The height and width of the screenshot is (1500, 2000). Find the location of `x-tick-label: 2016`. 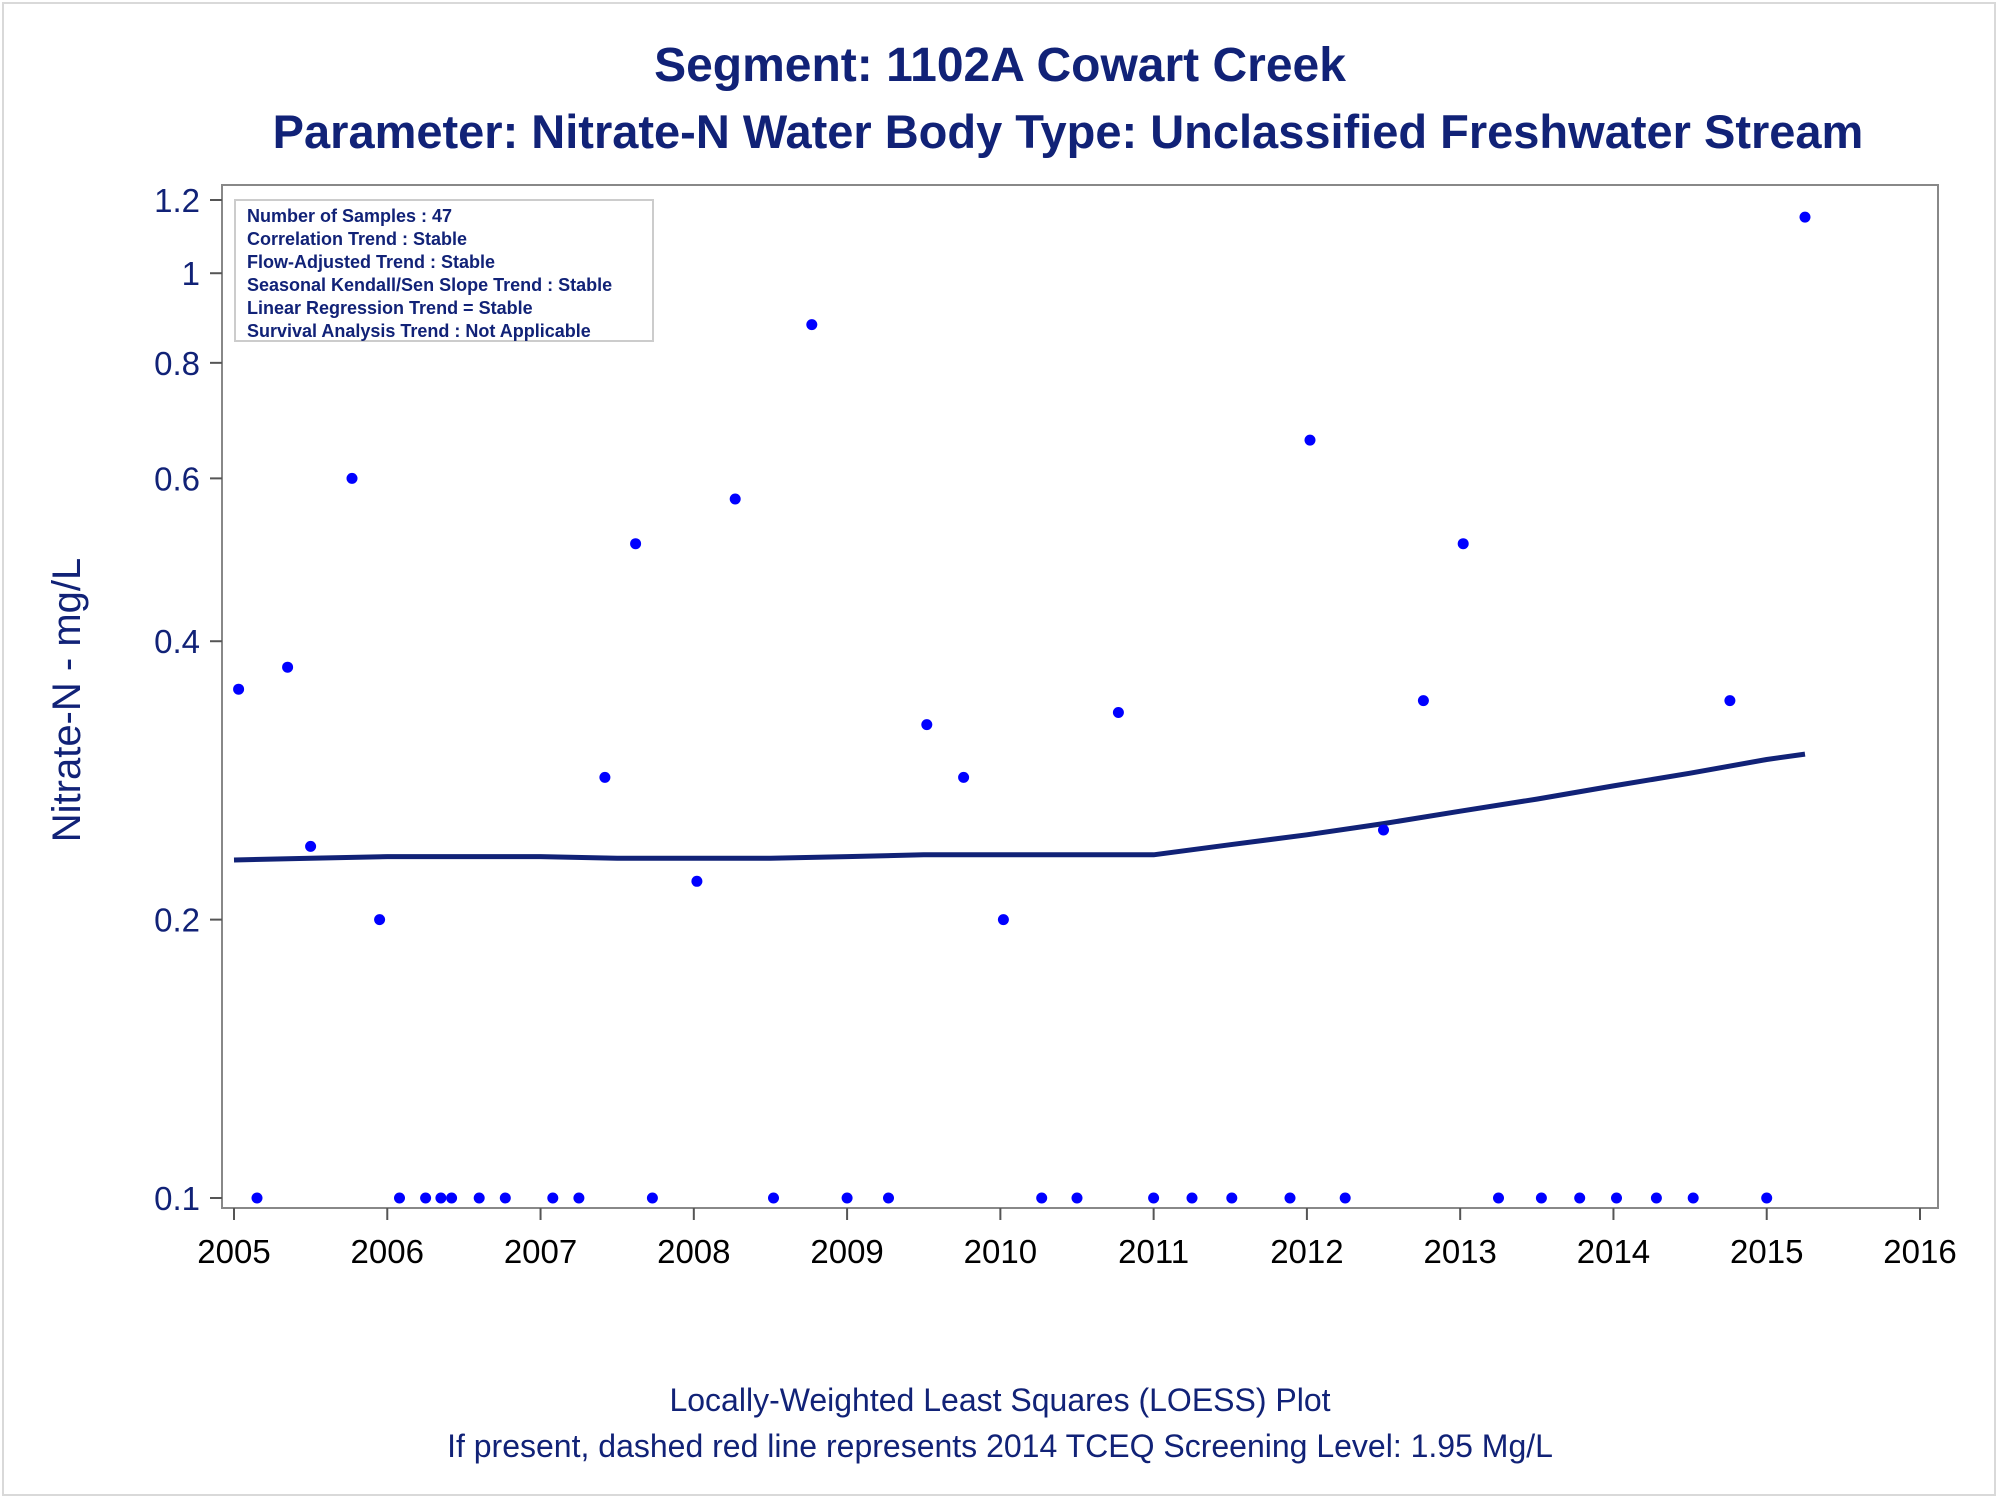

x-tick-label: 2016 is located at coordinates (1919, 1251).